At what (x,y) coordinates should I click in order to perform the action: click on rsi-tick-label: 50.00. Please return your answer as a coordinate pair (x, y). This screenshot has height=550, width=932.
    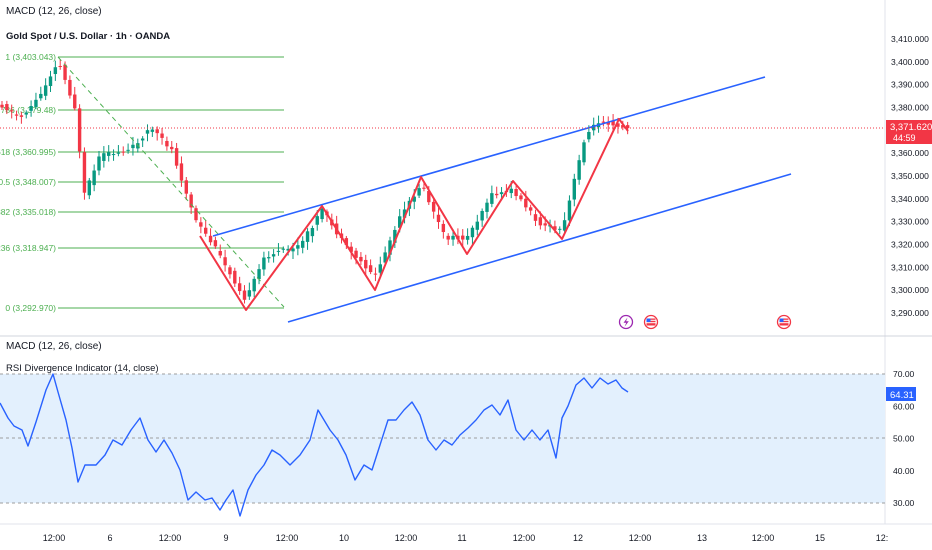
    Looking at the image, I should click on (904, 439).